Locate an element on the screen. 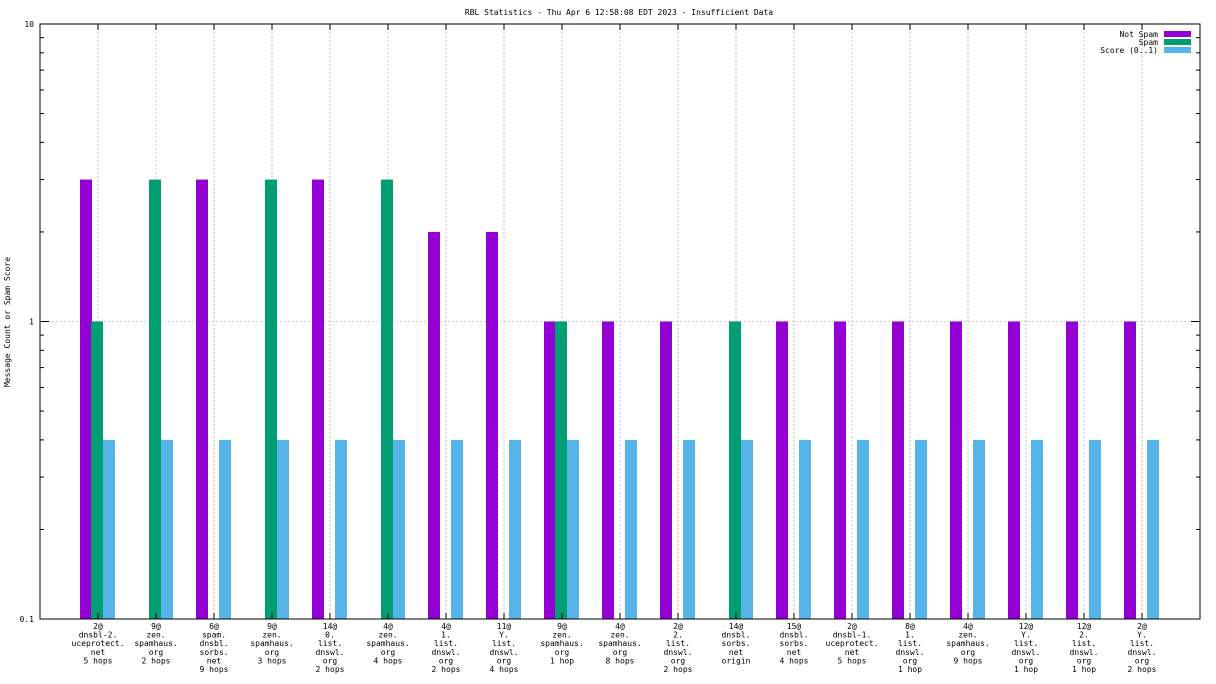 The image size is (1216, 684). legend-label: Score (0..1) is located at coordinates (1129, 50).